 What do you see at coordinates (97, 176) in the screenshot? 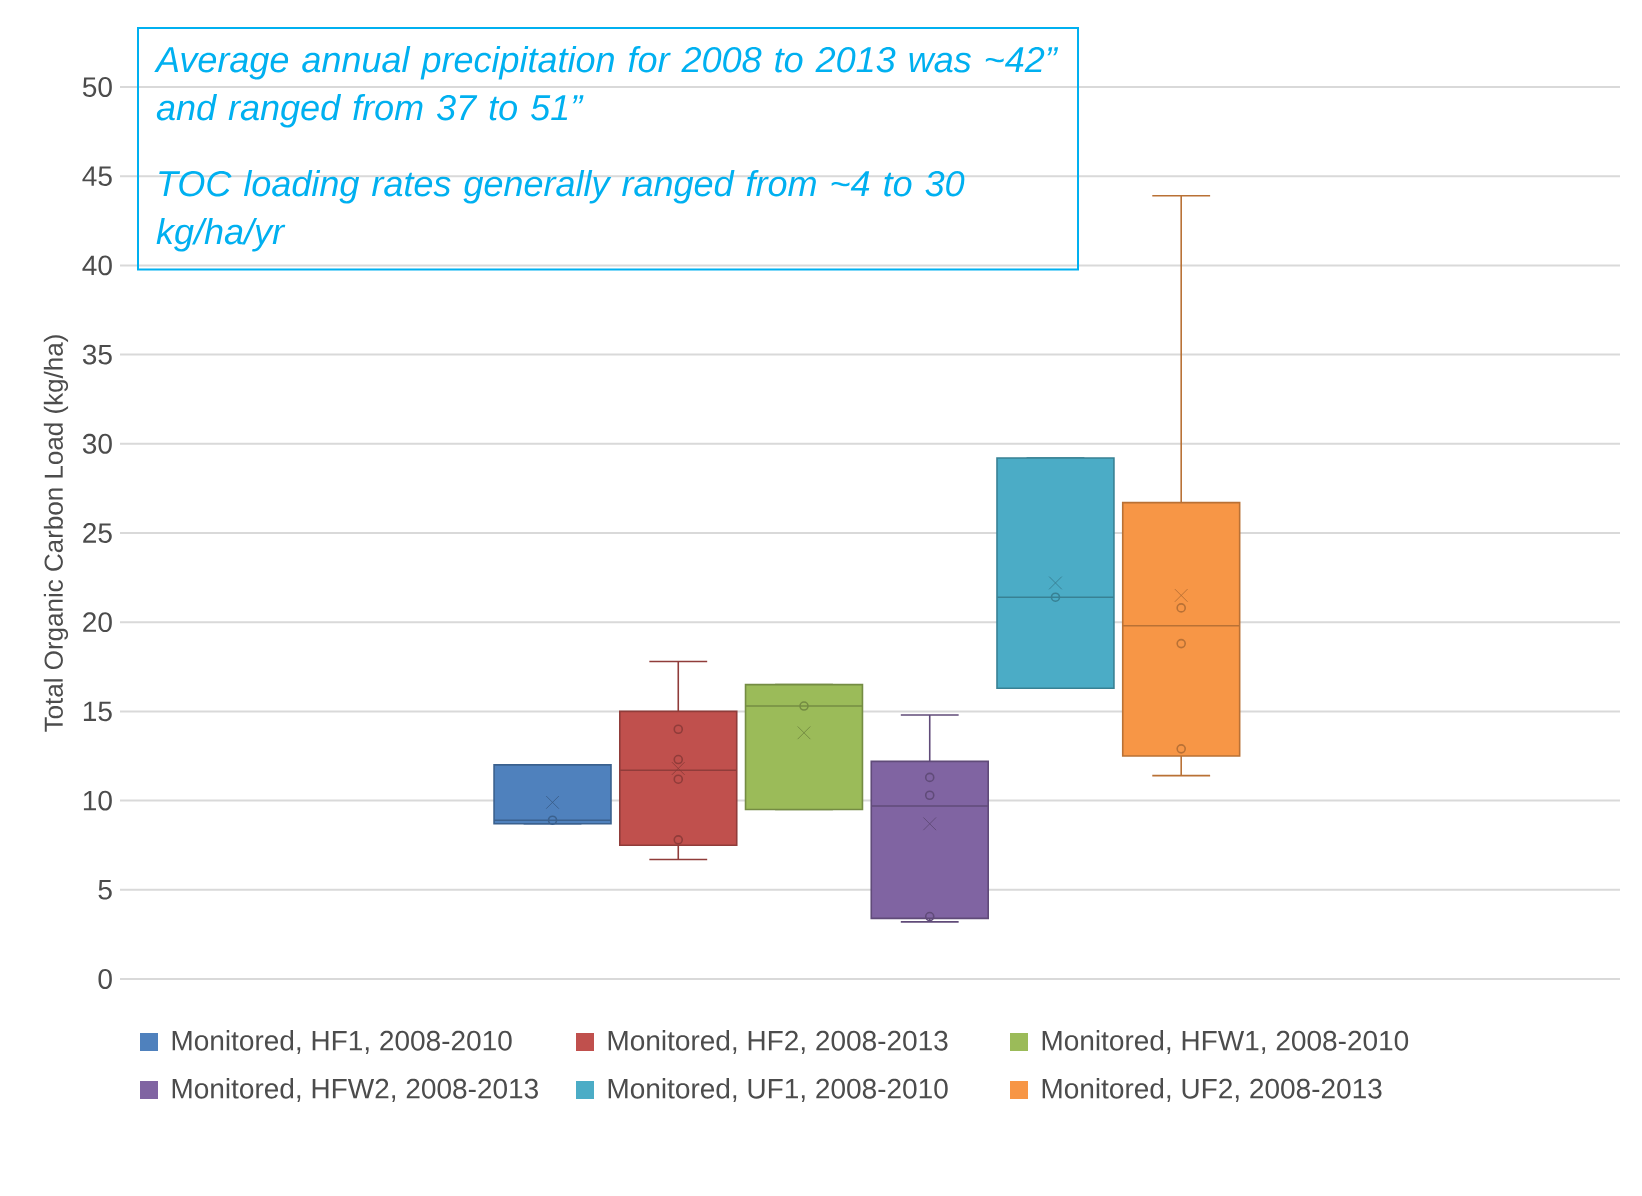
I see `y-tick-label: 45` at bounding box center [97, 176].